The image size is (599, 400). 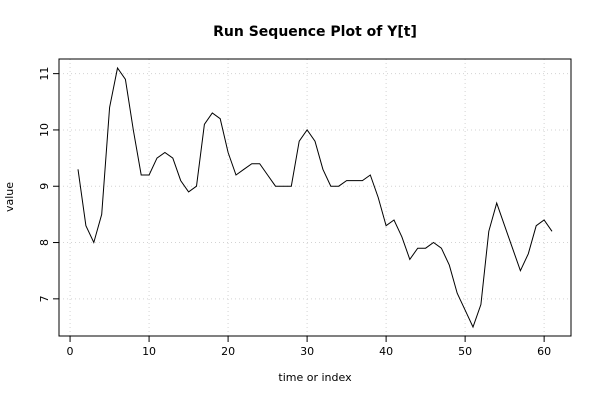 I want to click on y-axis: 7 8 9 10 11, so click(x=49, y=184).